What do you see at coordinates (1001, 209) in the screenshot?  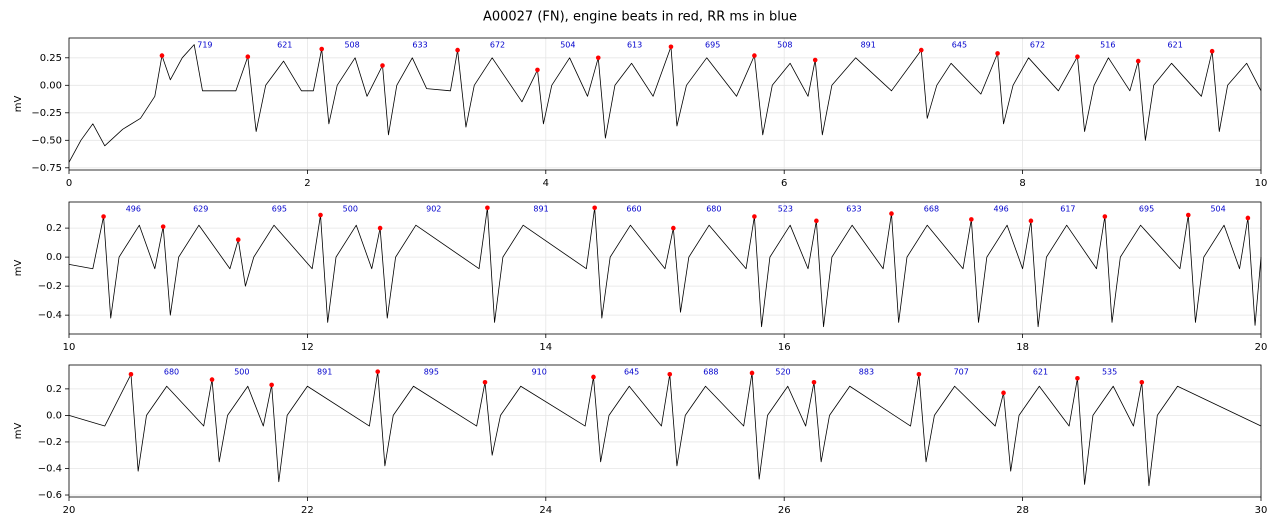 I see `rr-label: 496` at bounding box center [1001, 209].